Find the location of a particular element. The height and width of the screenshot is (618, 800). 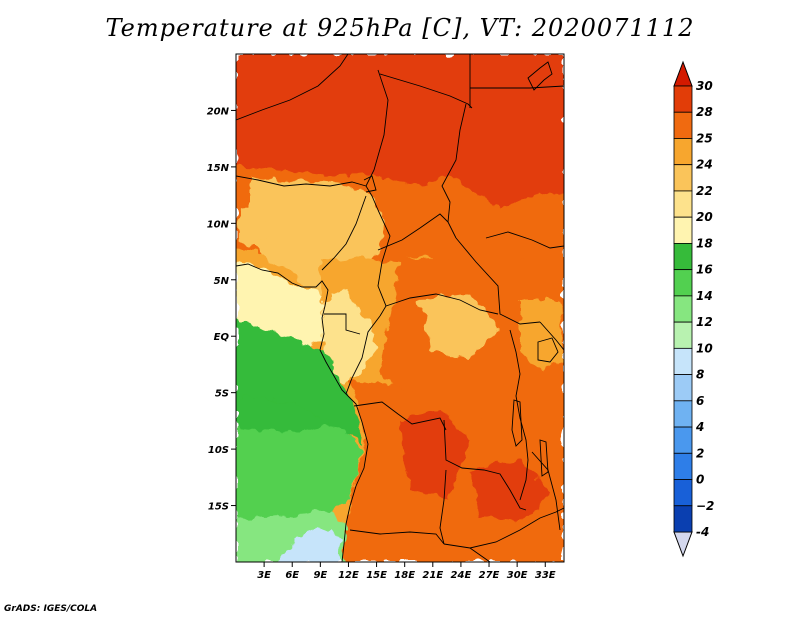

colorbar-low-arrow is located at coordinates (683, 544).